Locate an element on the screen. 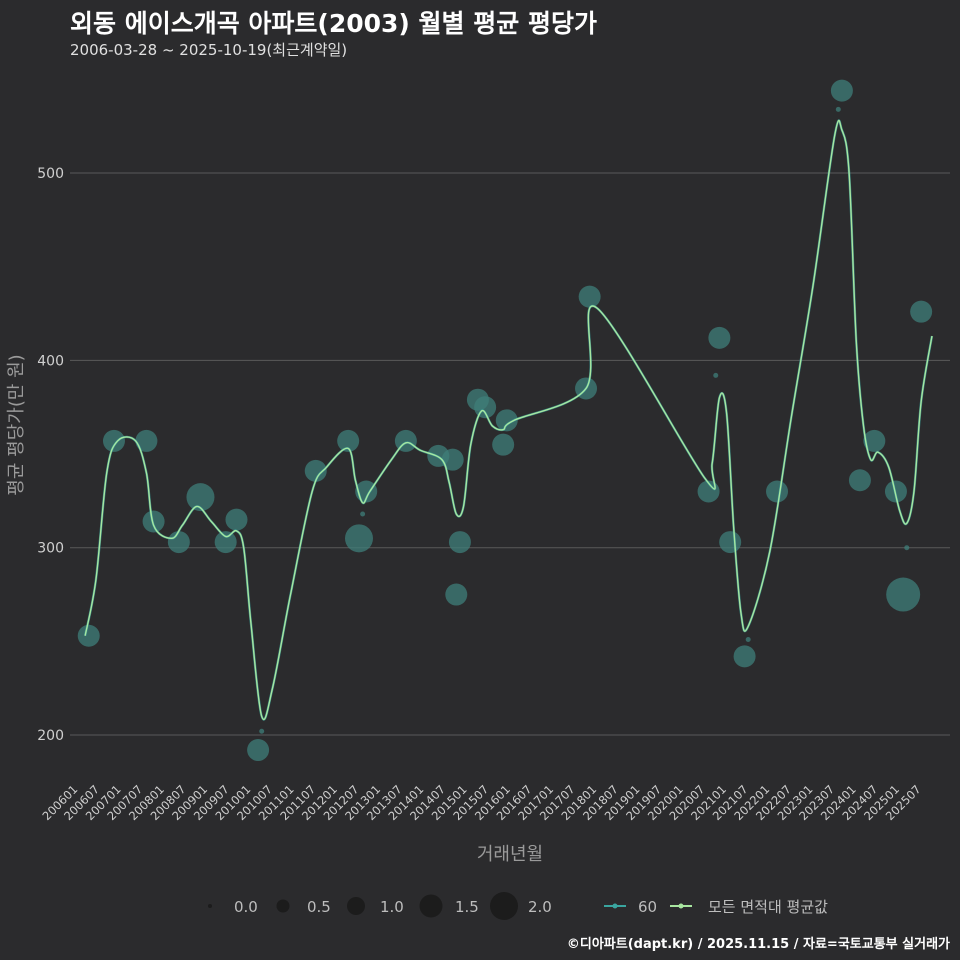 This screenshot has width=960, height=960. y-tick-label: 200 is located at coordinates (50, 736).